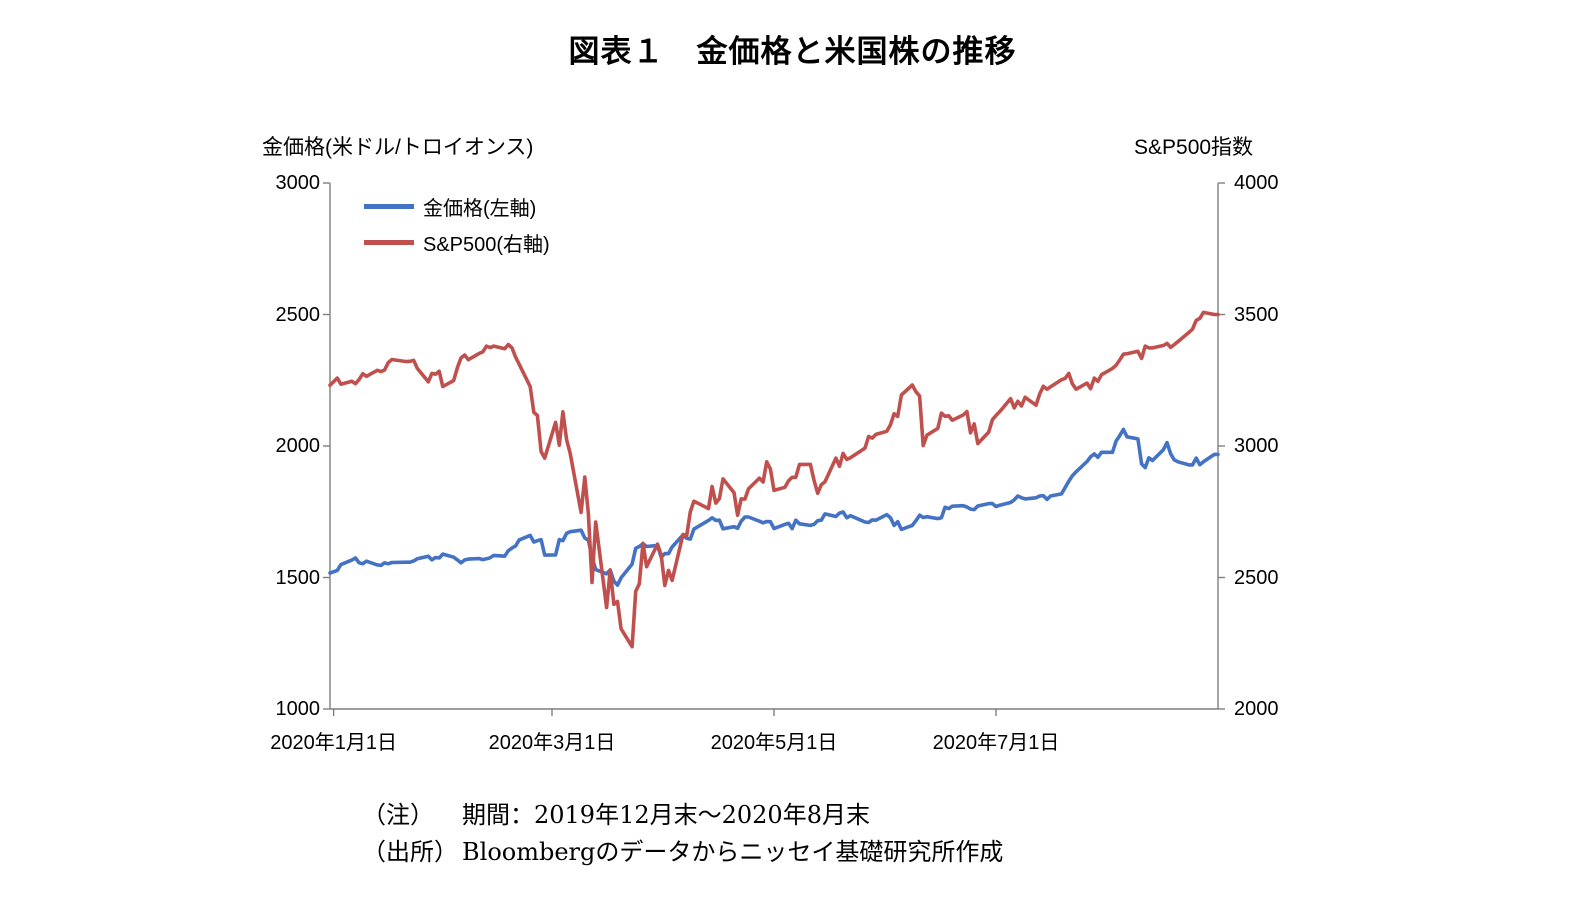 This screenshot has width=1585, height=904. Describe the element at coordinates (410, 852) in the screenshot. I see `note-source-label: （出所）` at that location.